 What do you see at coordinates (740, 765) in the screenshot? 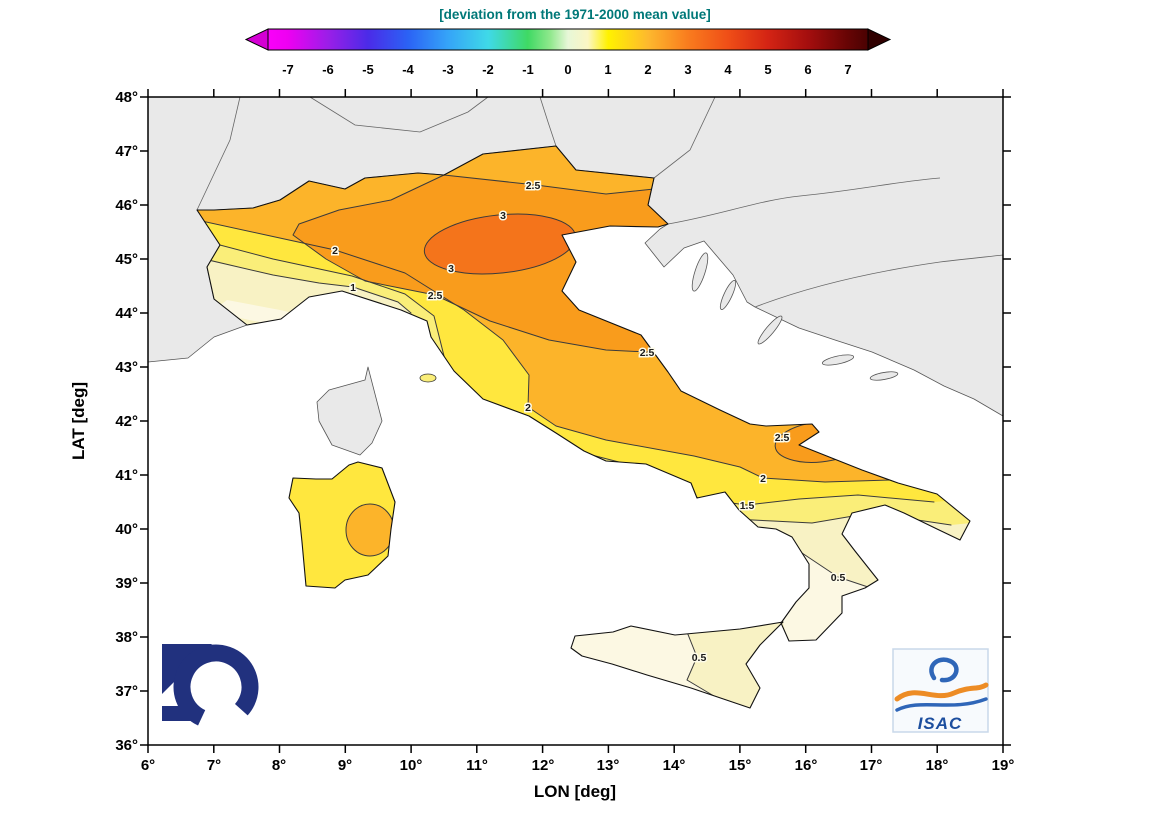
I see `x-tick-label: 15°` at bounding box center [740, 765].